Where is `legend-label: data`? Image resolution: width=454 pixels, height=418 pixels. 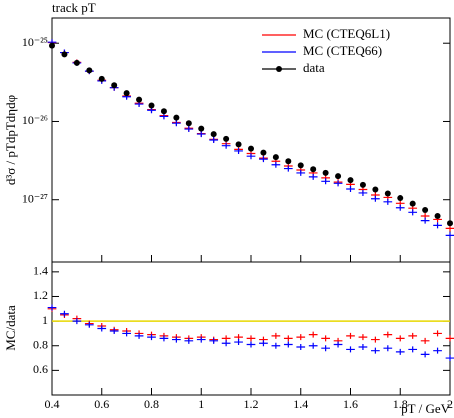 legend-label: data is located at coordinates (314, 67).